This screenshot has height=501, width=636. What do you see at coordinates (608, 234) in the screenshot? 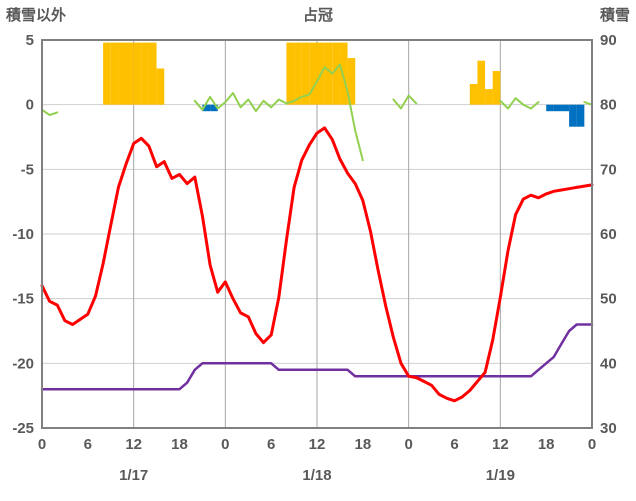
I see `y-axis-right-tick-label: 60` at bounding box center [608, 234].